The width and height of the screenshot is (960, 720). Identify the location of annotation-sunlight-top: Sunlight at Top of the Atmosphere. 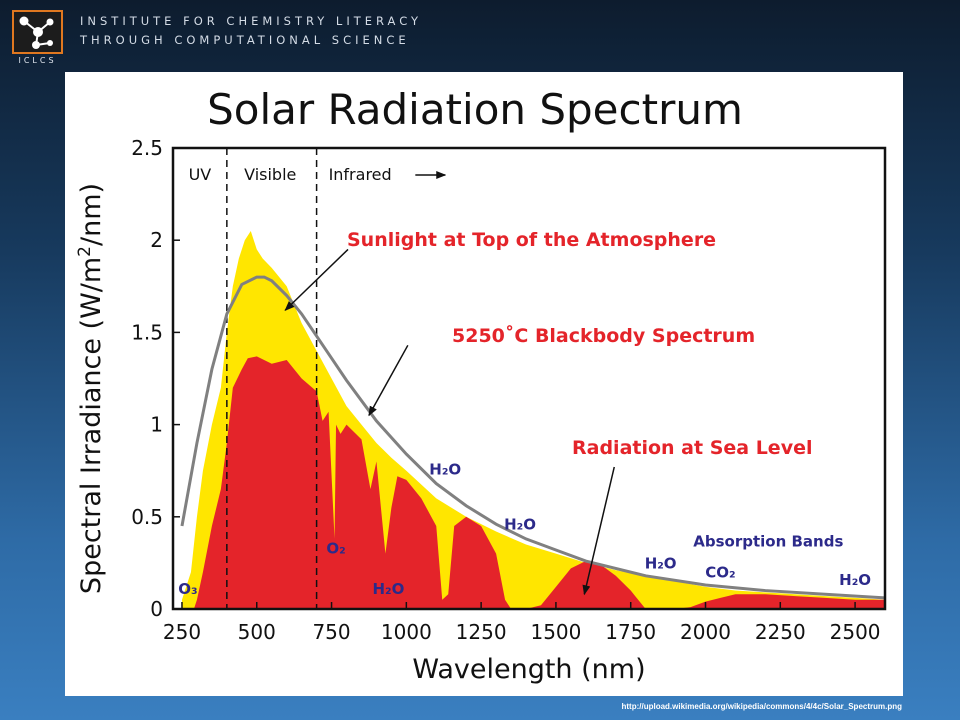
(531, 240).